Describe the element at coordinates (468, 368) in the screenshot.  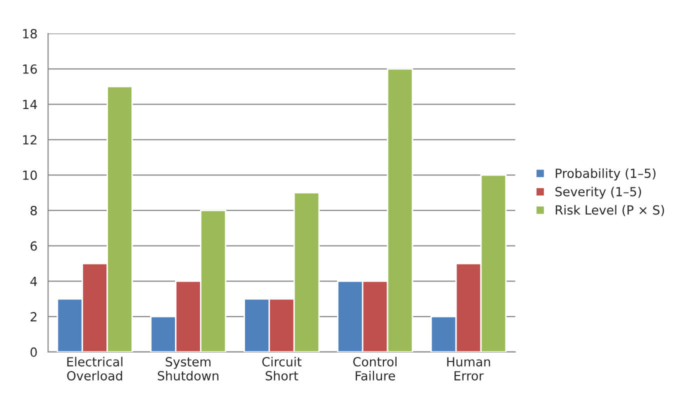
I see `x-tick-label: Human Error` at that location.